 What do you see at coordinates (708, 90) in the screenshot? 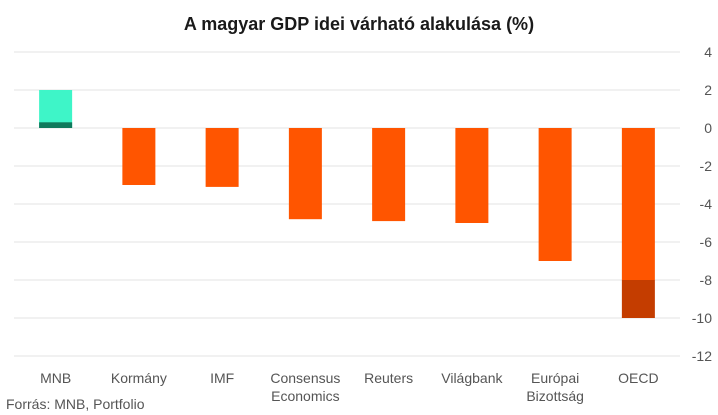
I see `y-tick-label: 2` at bounding box center [708, 90].